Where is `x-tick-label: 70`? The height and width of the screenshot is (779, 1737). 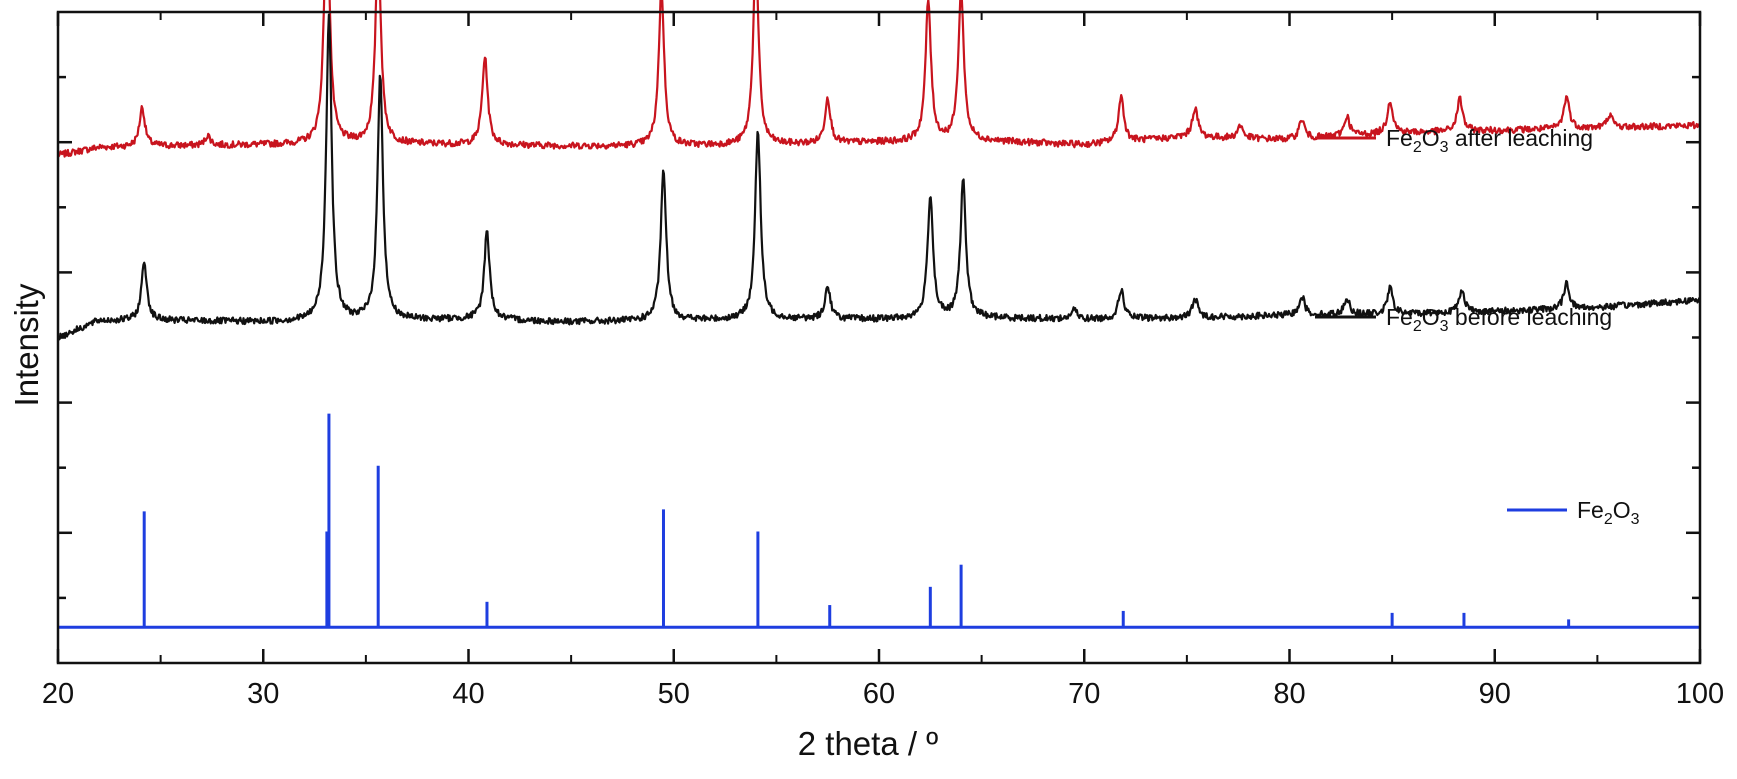
x-tick-label: 70 is located at coordinates (1084, 694).